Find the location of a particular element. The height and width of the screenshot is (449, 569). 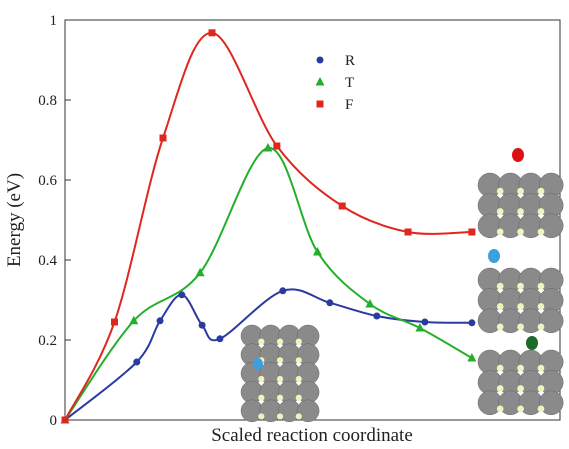

y-tick-label: 0.6 is located at coordinates (47, 181).